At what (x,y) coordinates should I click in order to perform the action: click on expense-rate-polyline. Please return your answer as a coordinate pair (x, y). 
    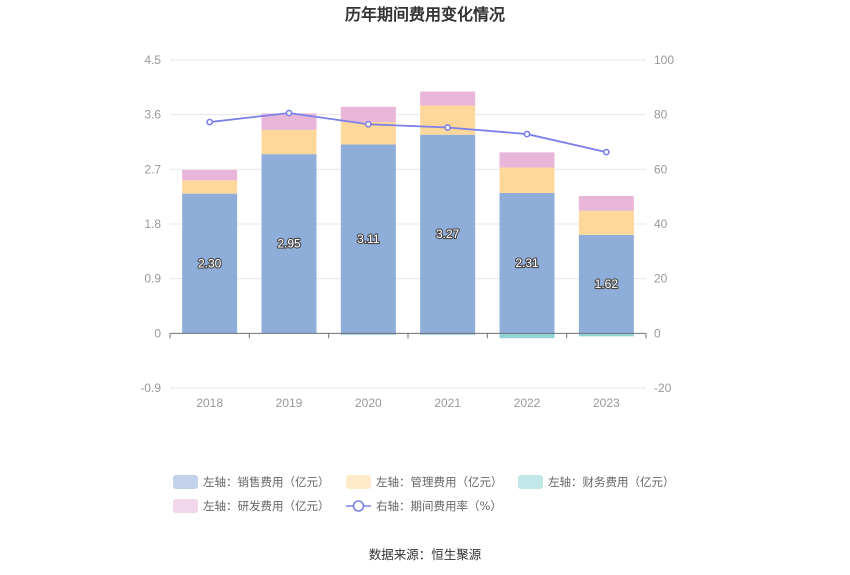
    Looking at the image, I should click on (408, 132).